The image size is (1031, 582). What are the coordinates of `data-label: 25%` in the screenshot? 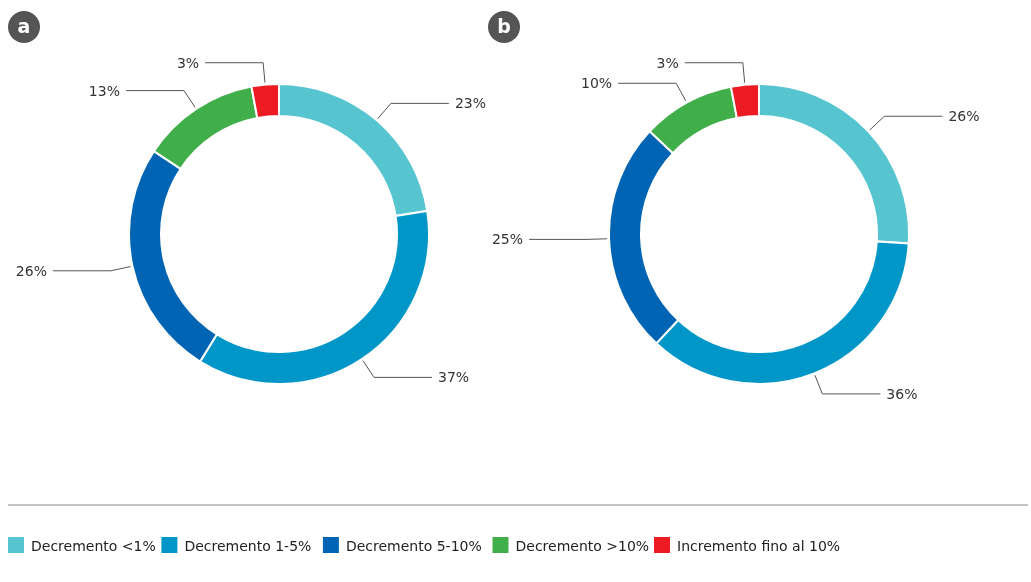 It's located at (507, 239).